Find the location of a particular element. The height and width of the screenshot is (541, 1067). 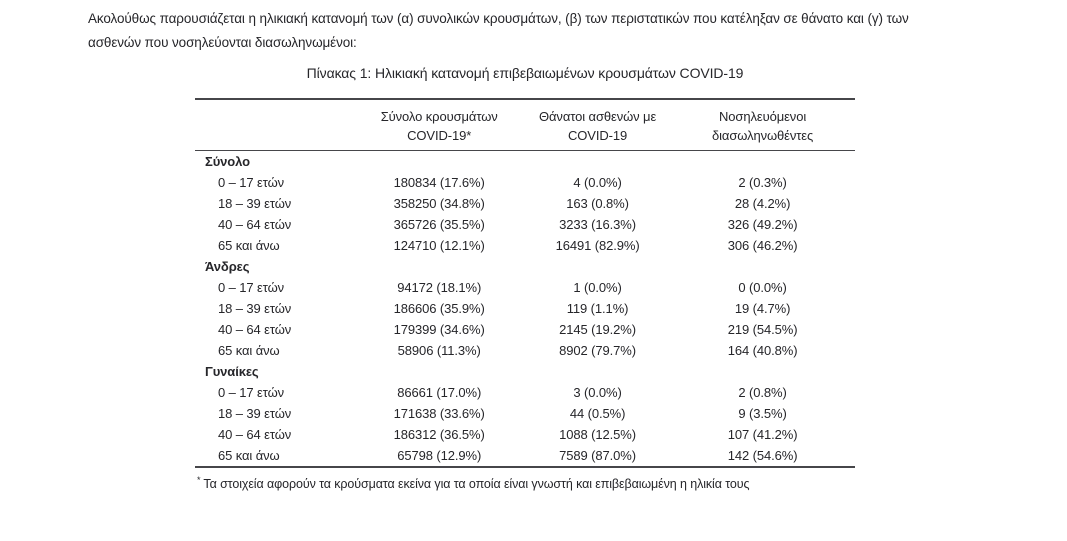

cases-cell: 65798 (12.9%) is located at coordinates (439, 455).